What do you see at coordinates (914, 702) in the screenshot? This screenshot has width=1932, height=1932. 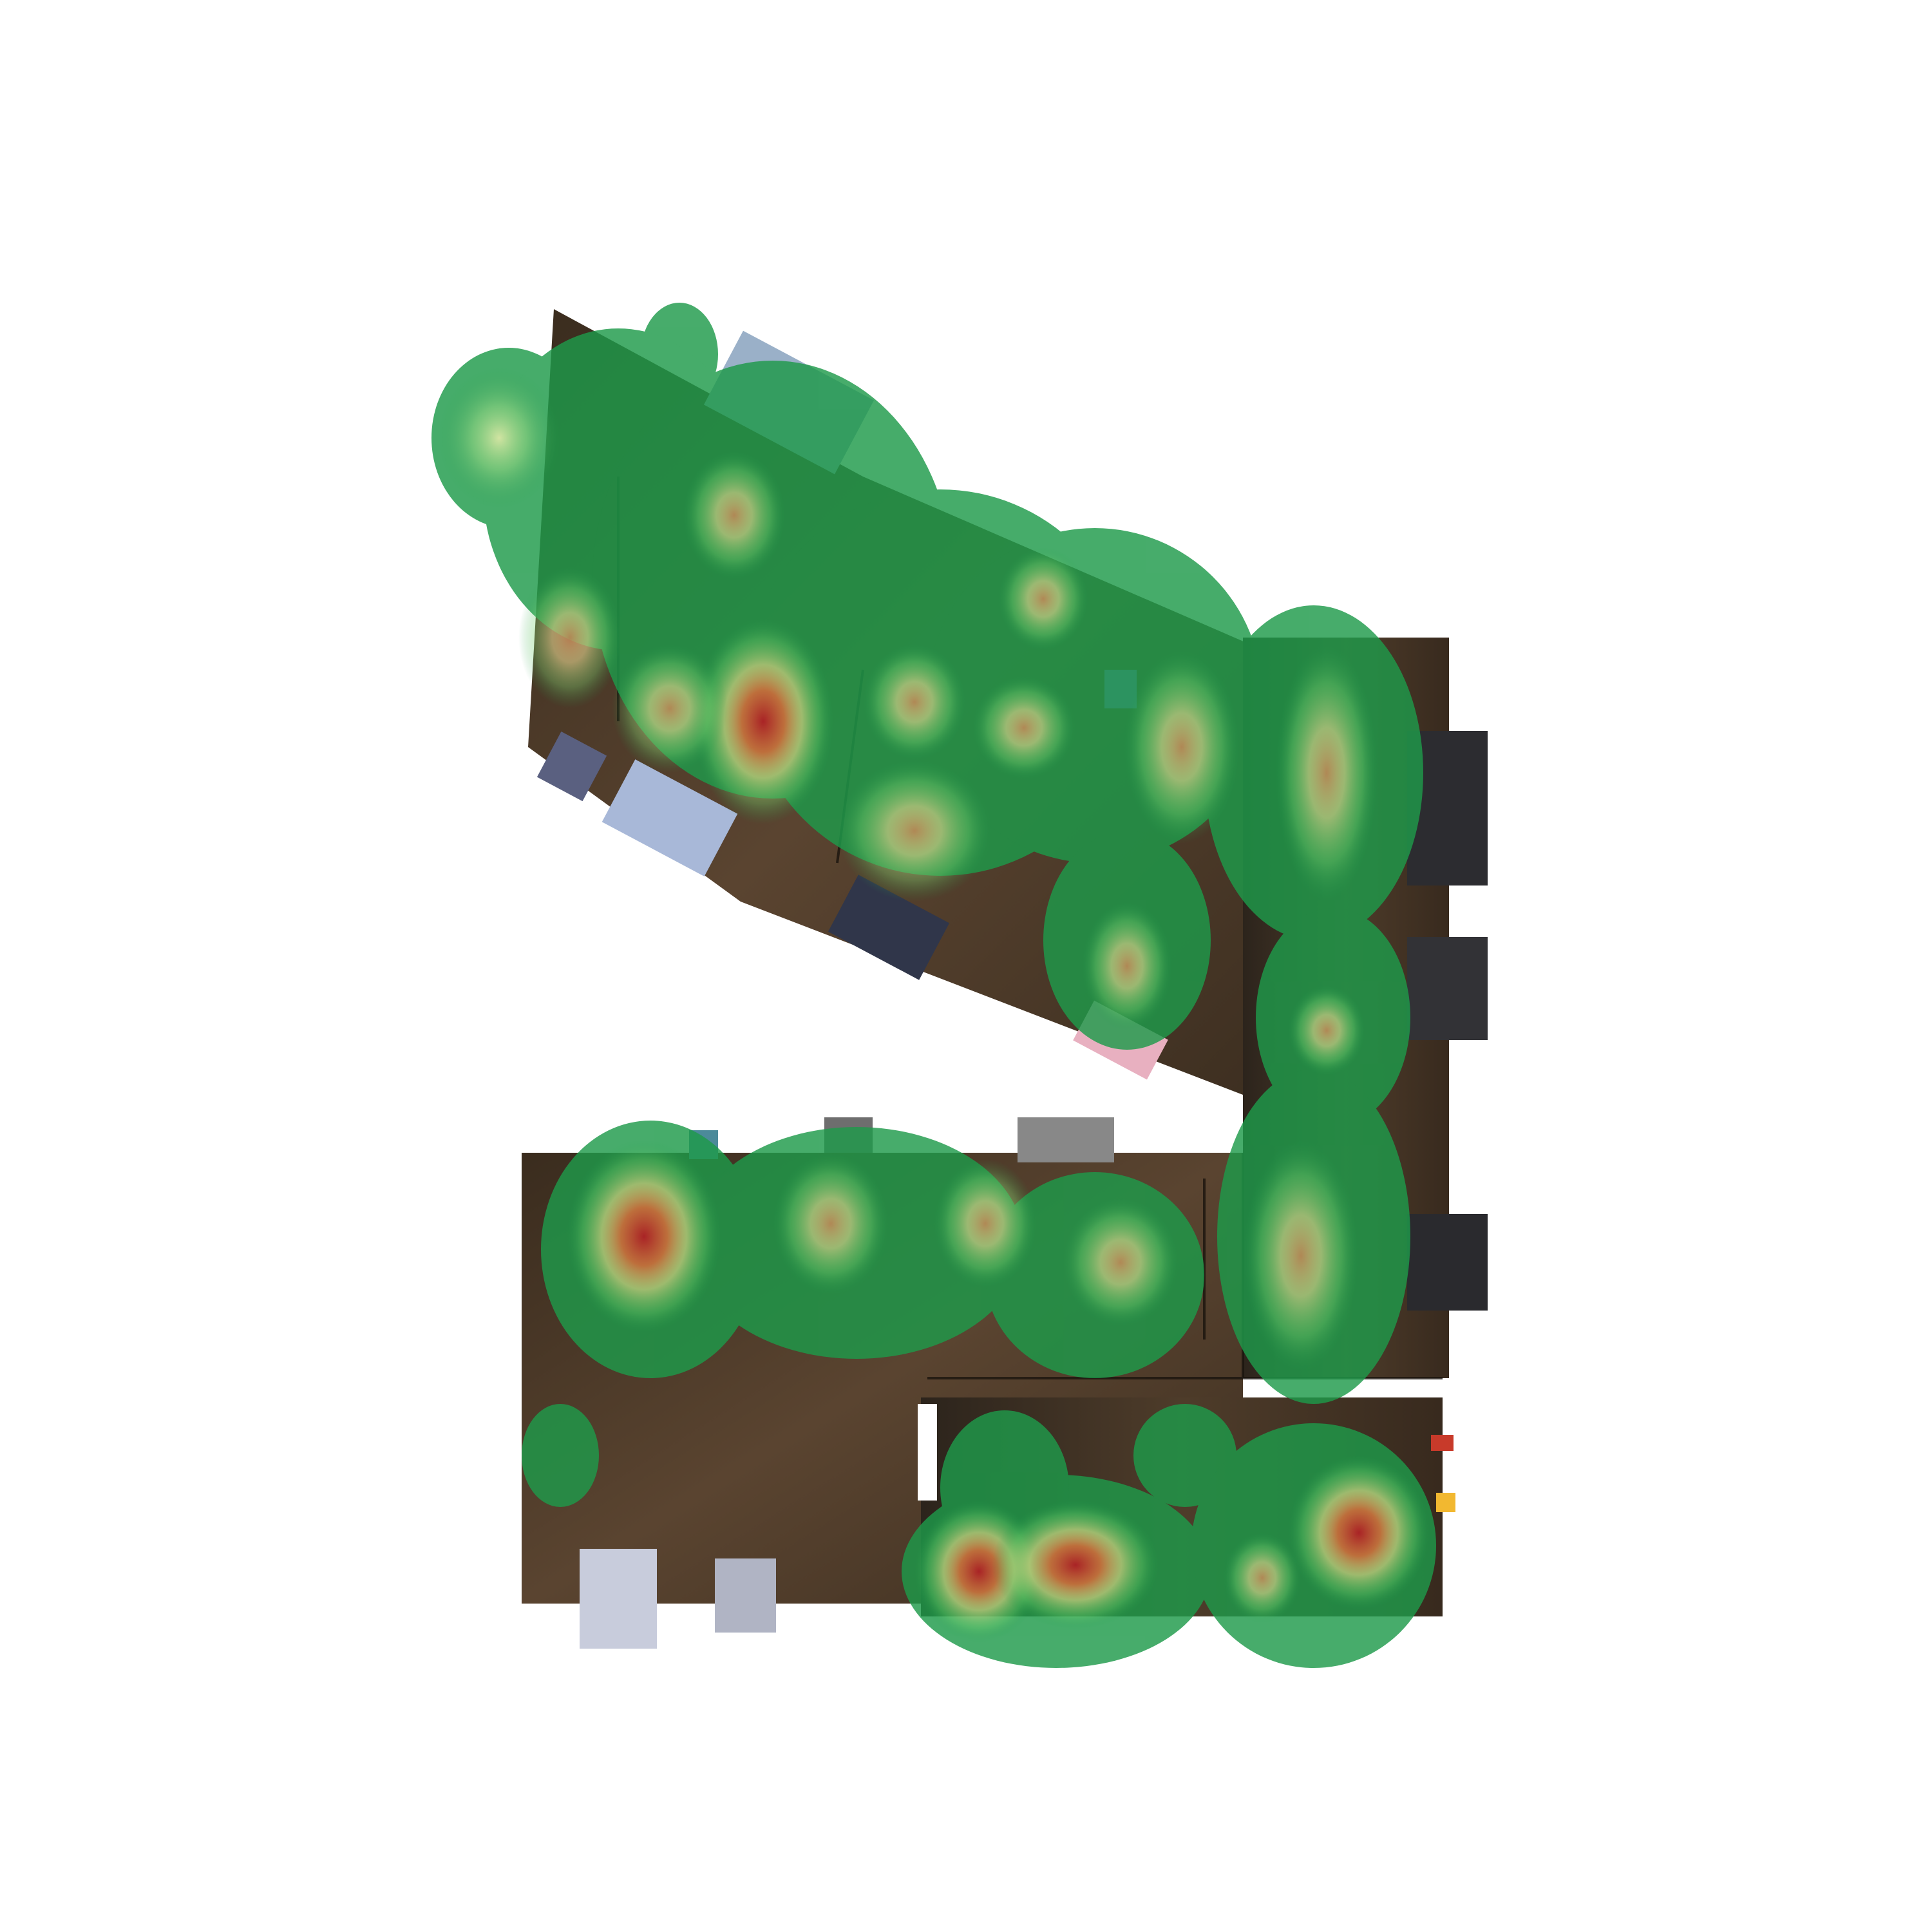 I see `hotspot-upper-mid2` at bounding box center [914, 702].